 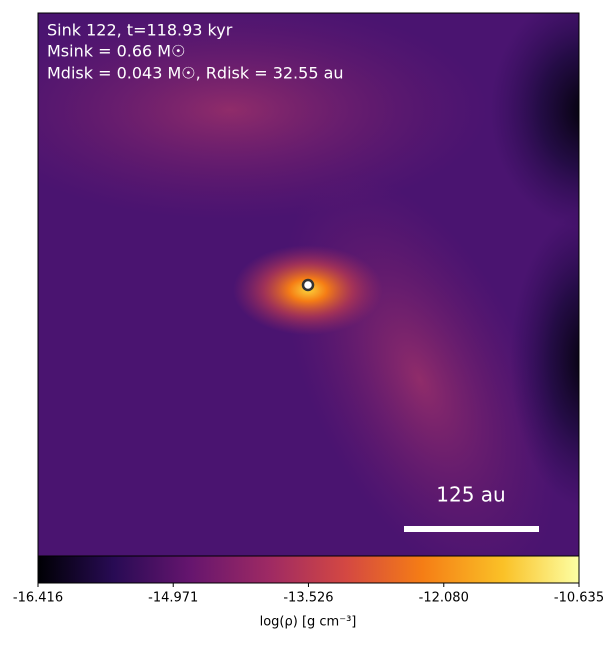 What do you see at coordinates (471, 529) in the screenshot?
I see `scale-bar` at bounding box center [471, 529].